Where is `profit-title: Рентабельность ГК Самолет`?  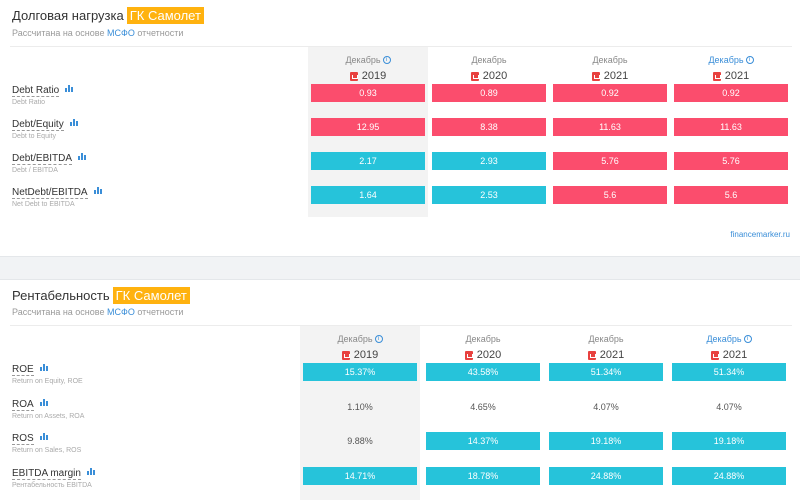
profit-title: Рентабельность ГК Самолет is located at coordinates (101, 295).